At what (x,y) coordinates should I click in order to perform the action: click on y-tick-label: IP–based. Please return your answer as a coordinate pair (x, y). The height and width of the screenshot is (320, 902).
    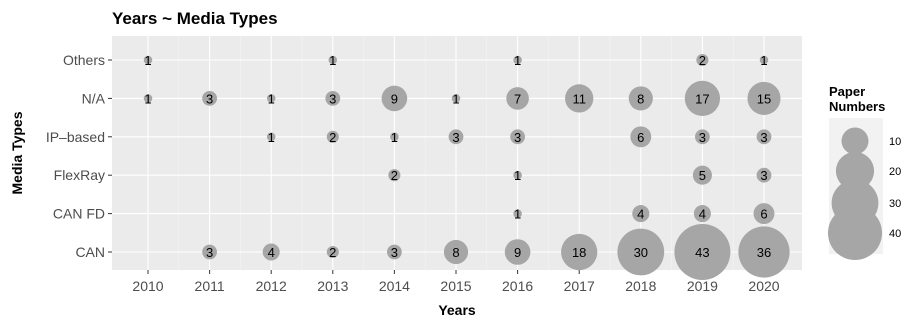
    Looking at the image, I should click on (75, 137).